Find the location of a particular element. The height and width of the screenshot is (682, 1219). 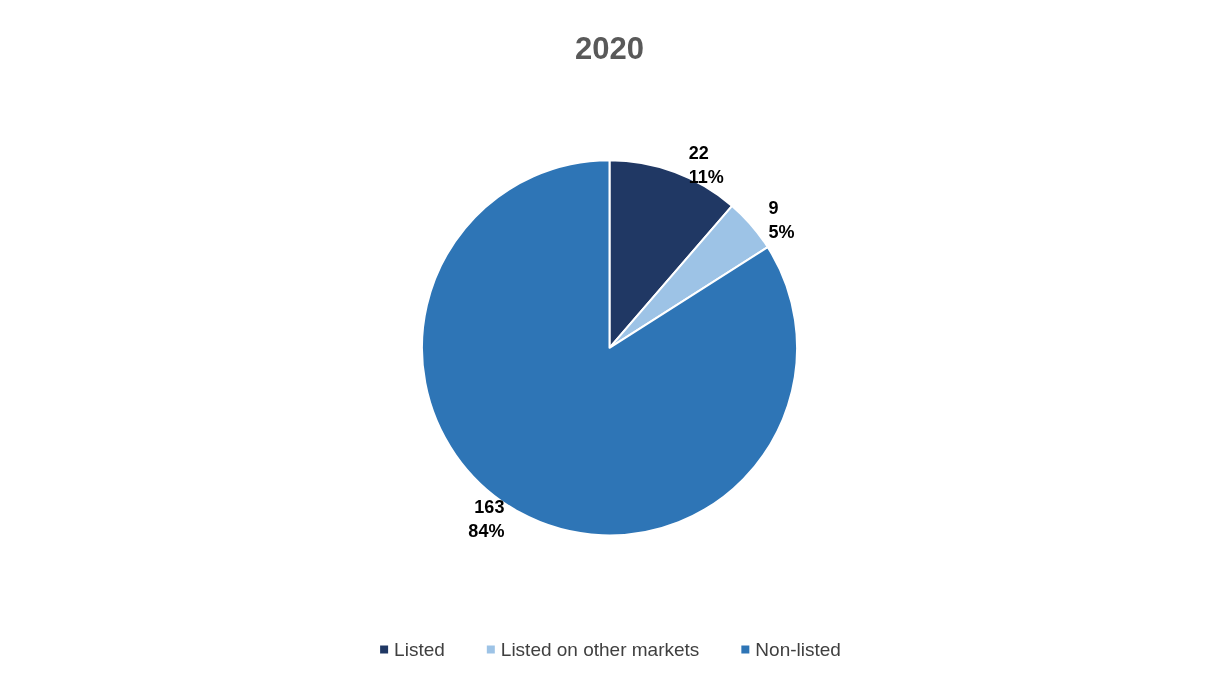

legend-label: Listed on other markets is located at coordinates (600, 649).